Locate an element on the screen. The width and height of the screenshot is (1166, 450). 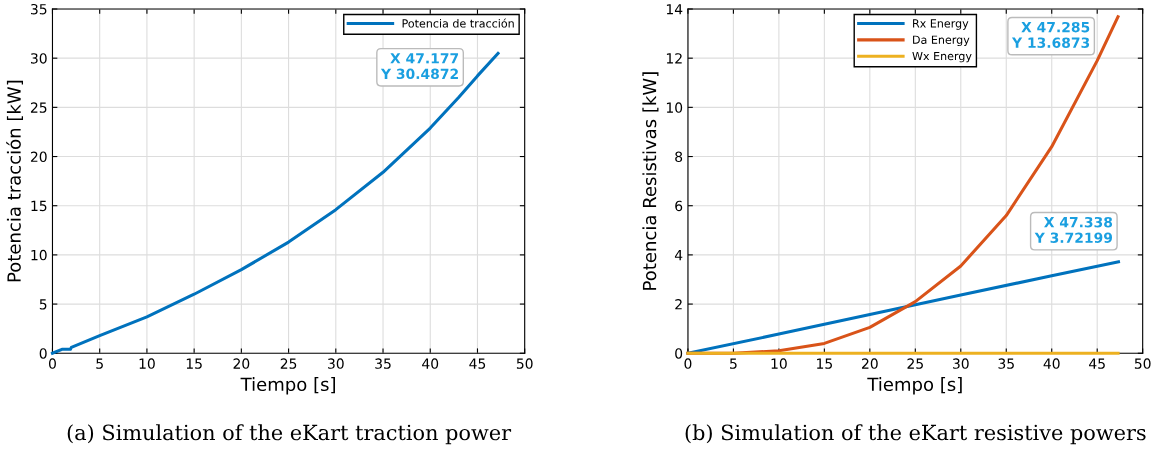
text: (a) Simulation of the eKart traction power is located at coordinates (289, 434).